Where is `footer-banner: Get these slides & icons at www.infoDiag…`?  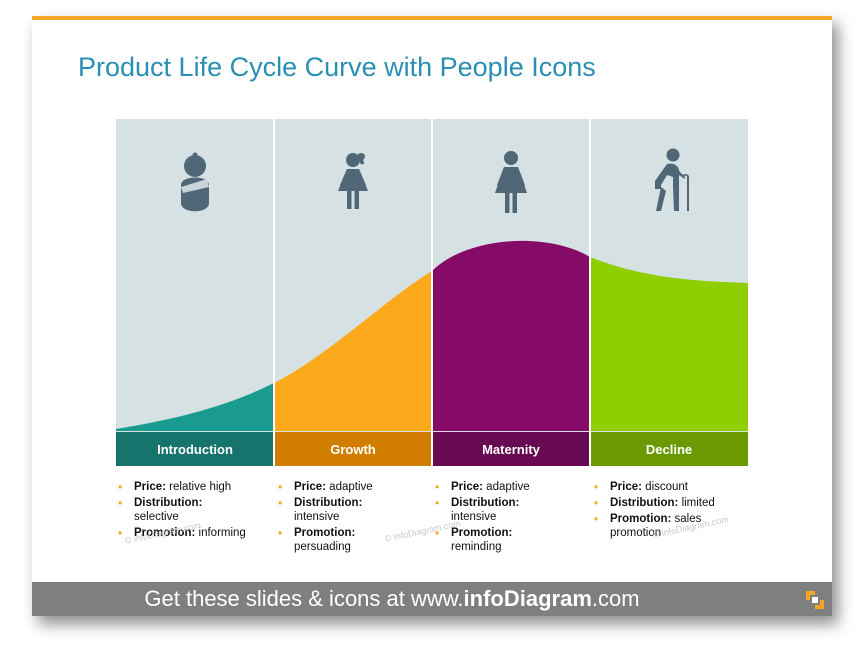
footer-banner: Get these slides & icons at www.infoDiag… is located at coordinates (432, 599).